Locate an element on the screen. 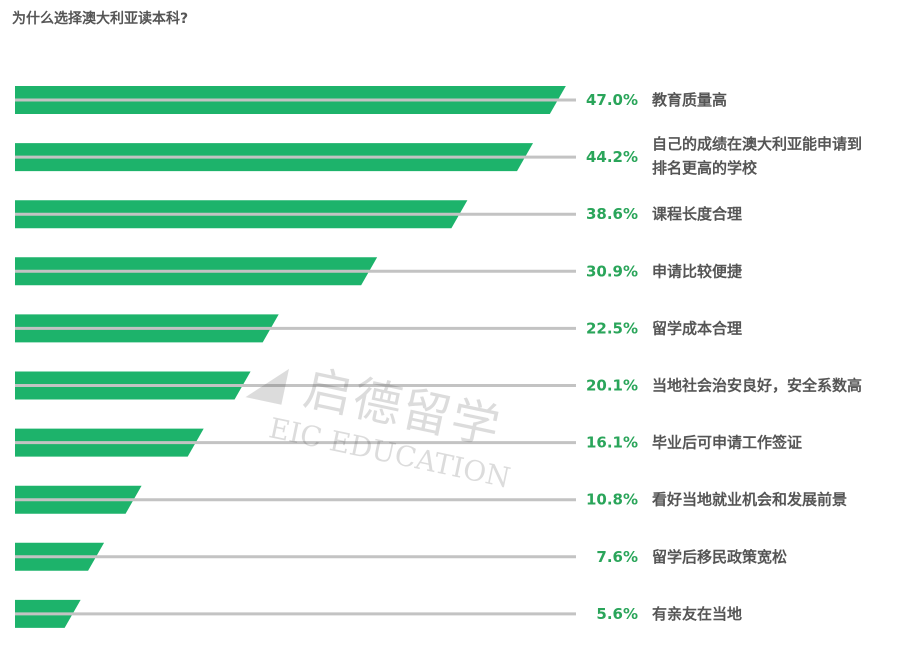  value-label: 38.6% is located at coordinates (612, 214).